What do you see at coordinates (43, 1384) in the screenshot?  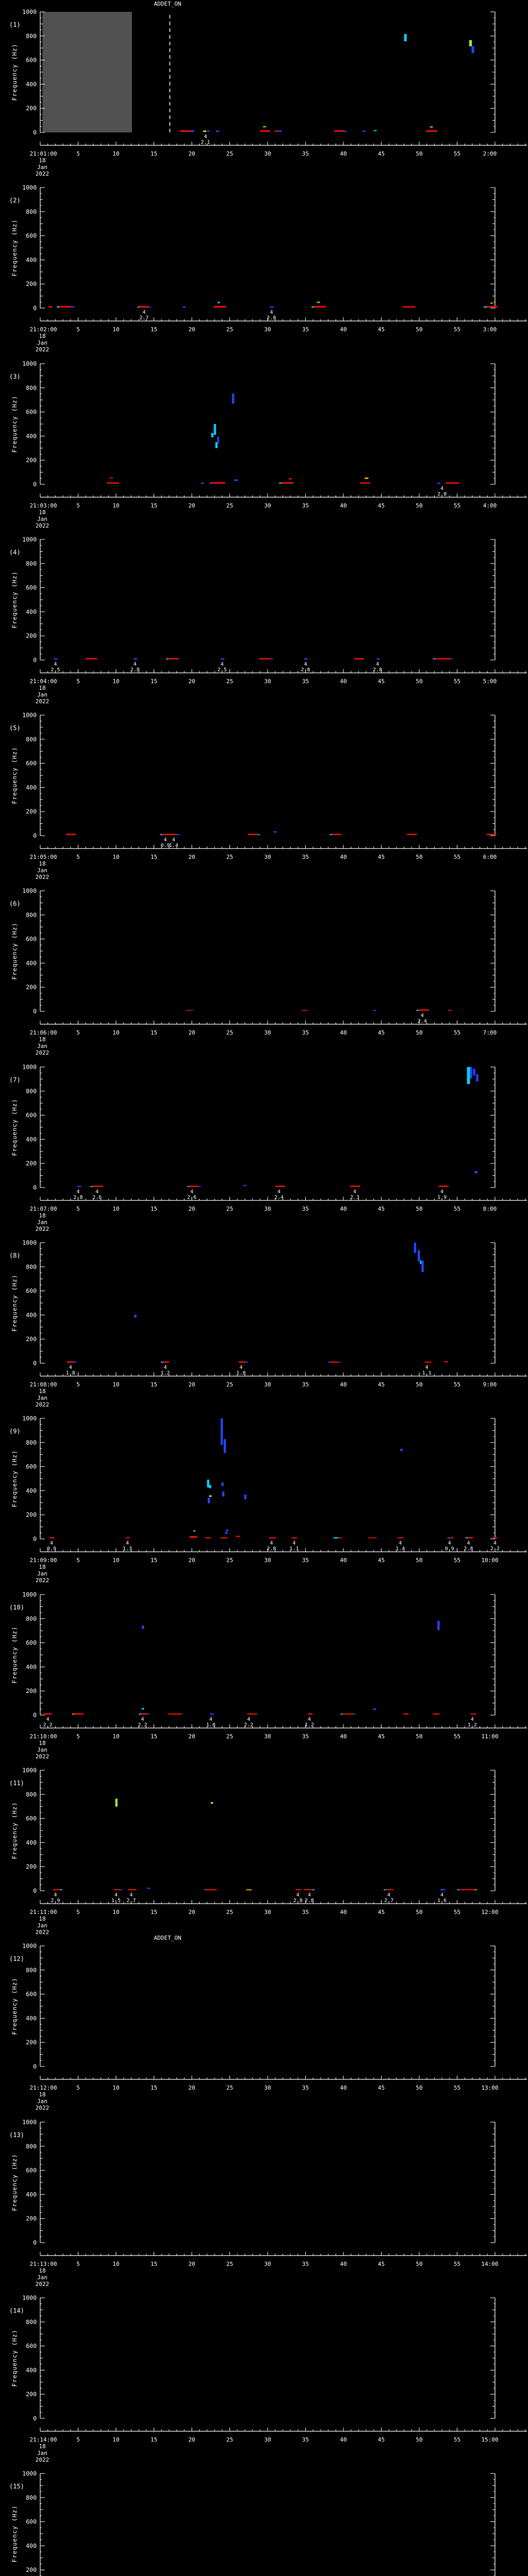 I see `x-start-time-label: 21:08:00` at bounding box center [43, 1384].